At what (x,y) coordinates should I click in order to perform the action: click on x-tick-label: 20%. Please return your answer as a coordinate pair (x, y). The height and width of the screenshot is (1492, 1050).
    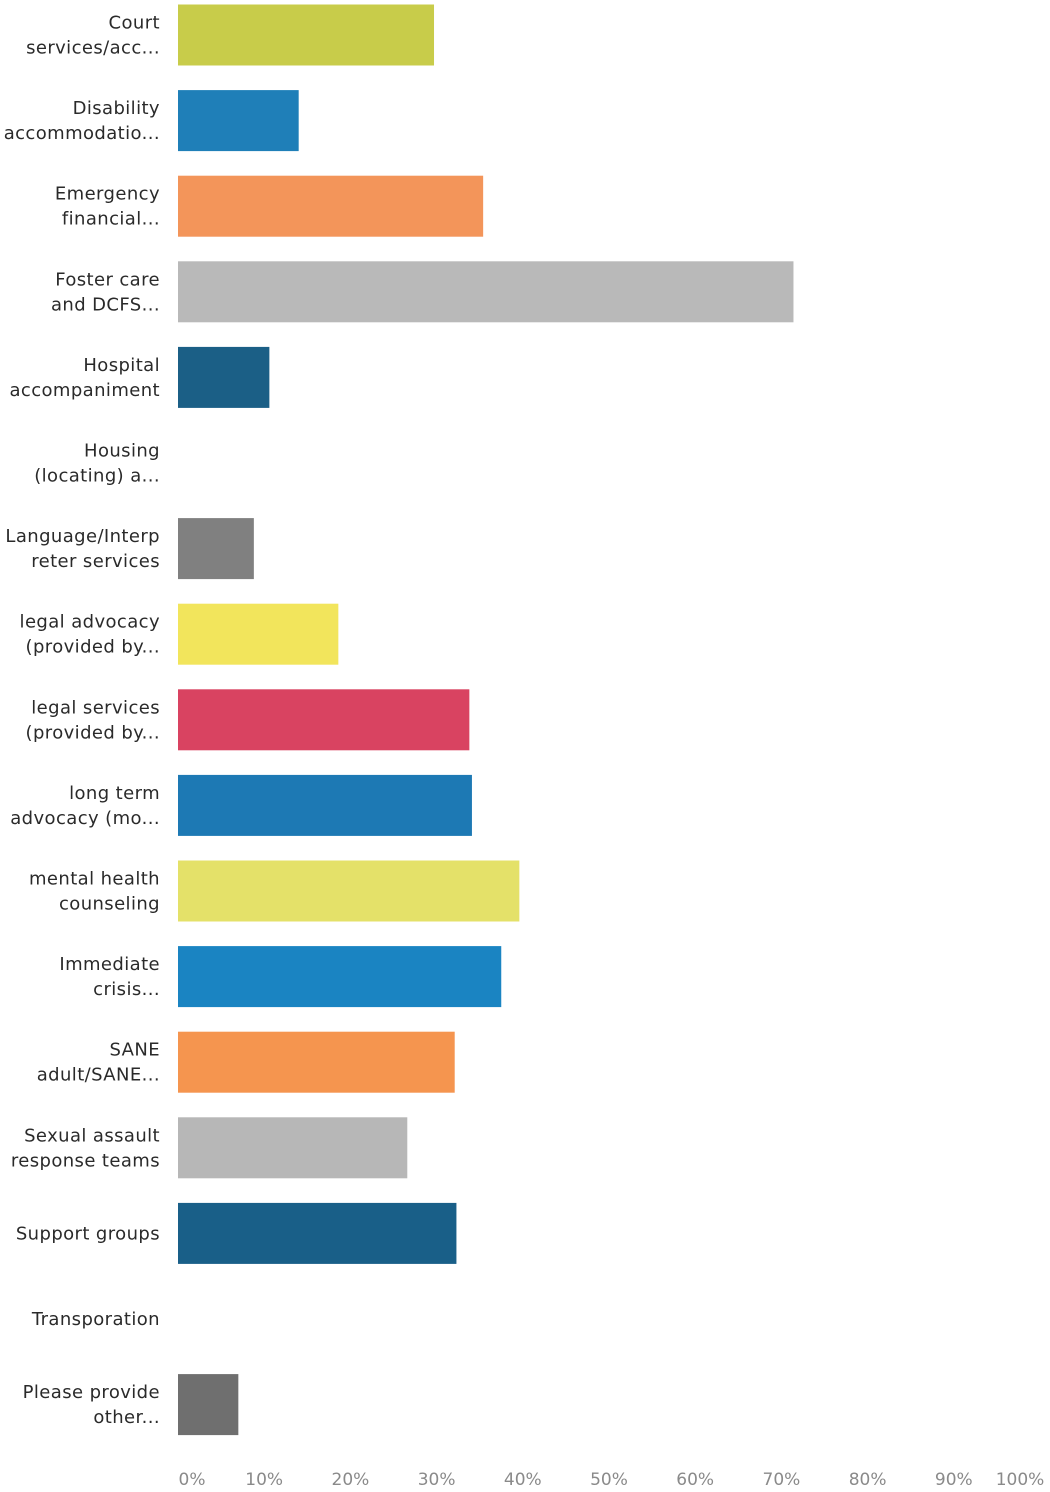
    Looking at the image, I should click on (351, 1479).